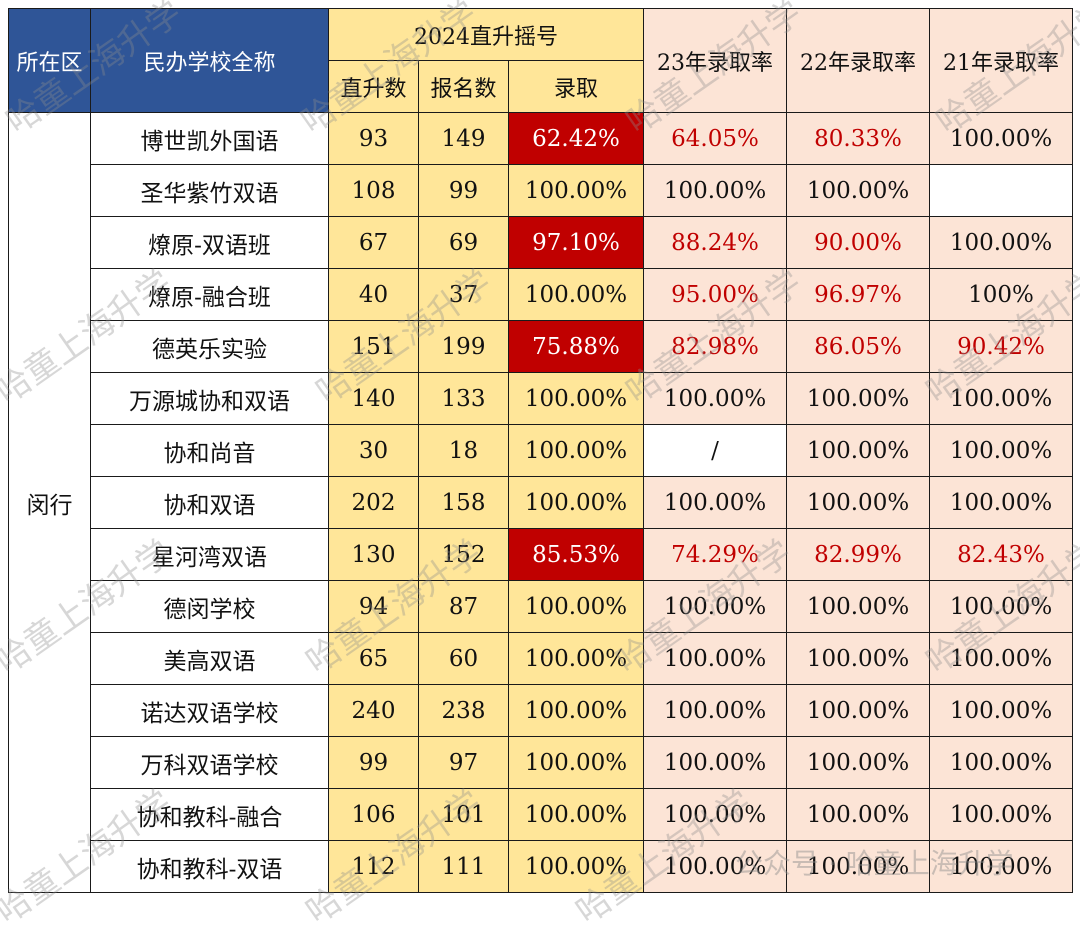  What do you see at coordinates (463, 86) in the screenshot?
I see `header-applicant-count: 报名数` at bounding box center [463, 86].